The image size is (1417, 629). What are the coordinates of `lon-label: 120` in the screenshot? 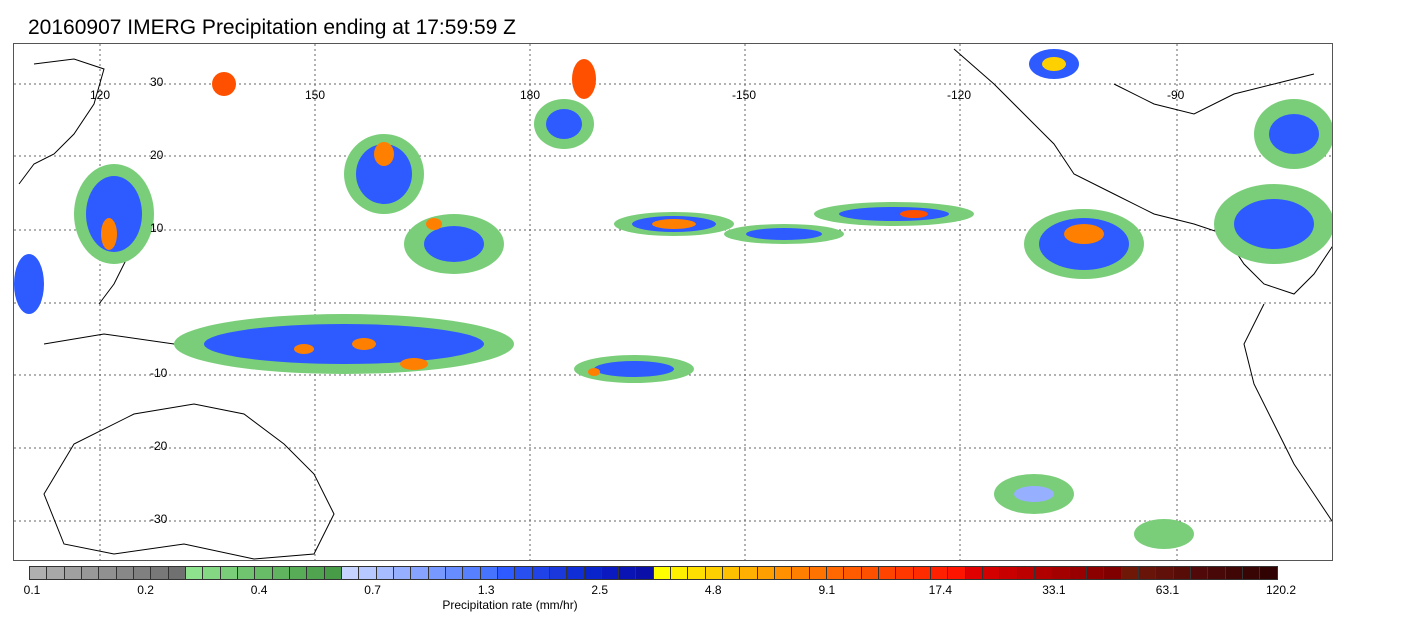 It's located at (100, 95).